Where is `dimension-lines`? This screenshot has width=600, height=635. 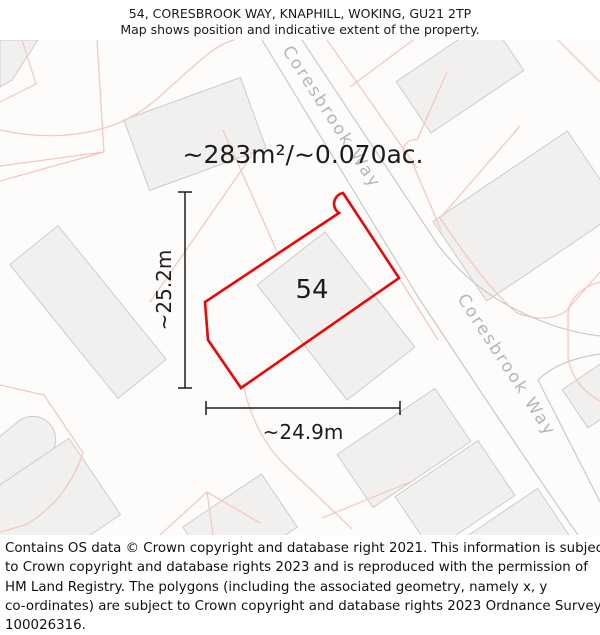
dimension-lines is located at coordinates (289, 303).